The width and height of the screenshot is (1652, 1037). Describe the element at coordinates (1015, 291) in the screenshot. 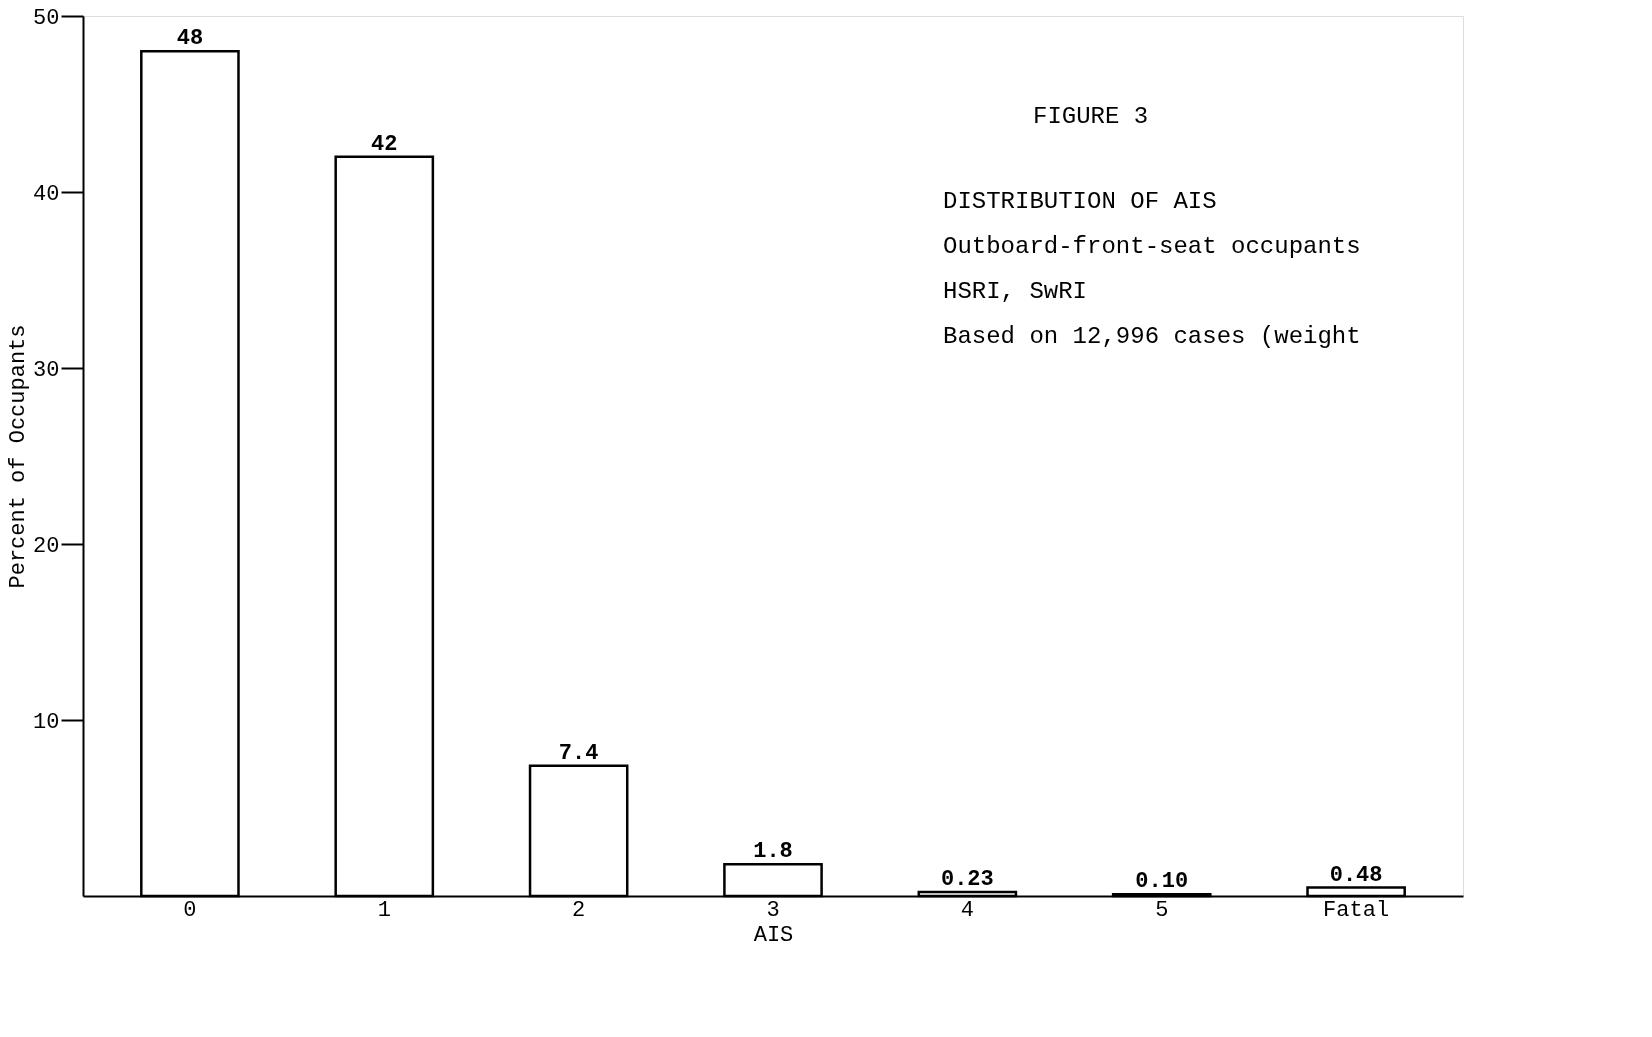

I see `annotation: HSRI, SwRI` at that location.